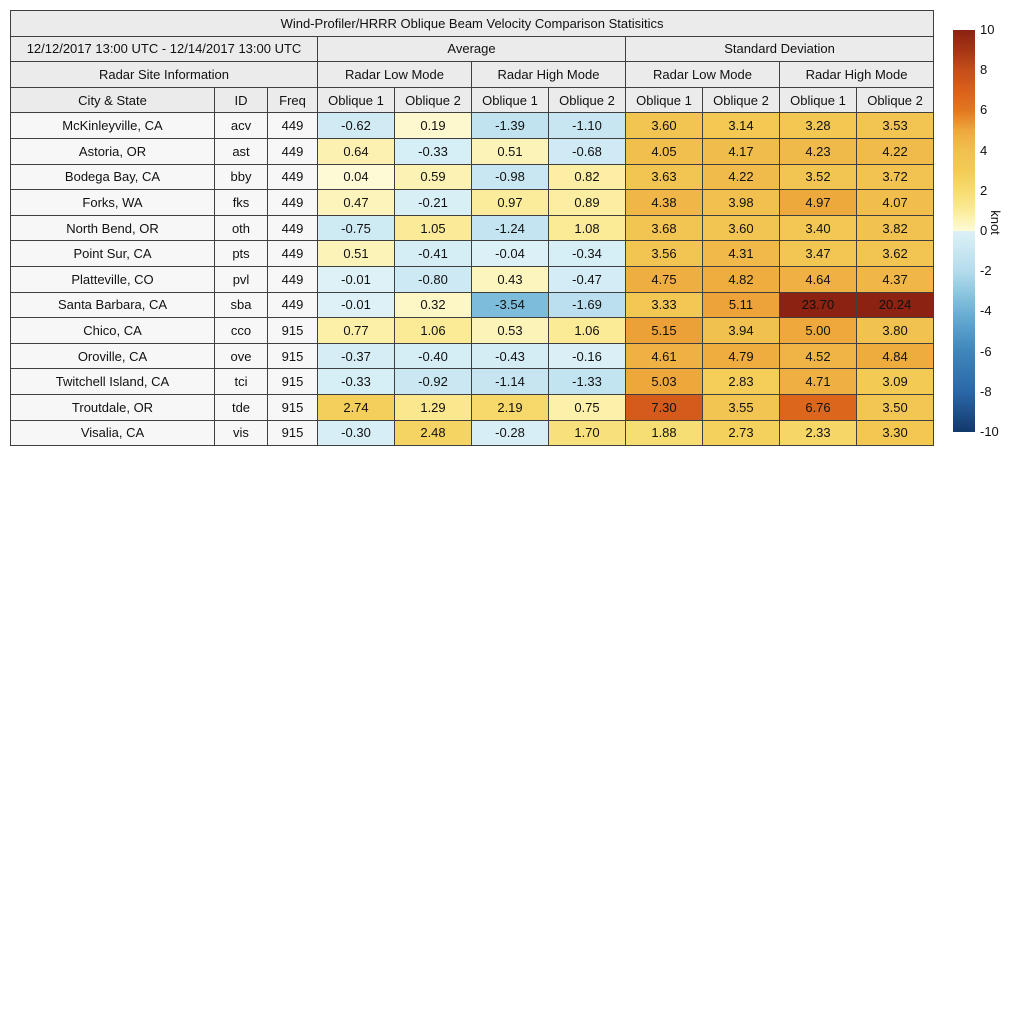 The image size is (1024, 1024). Describe the element at coordinates (112, 125) in the screenshot. I see `city-cell: McKinleyville, CA` at that location.